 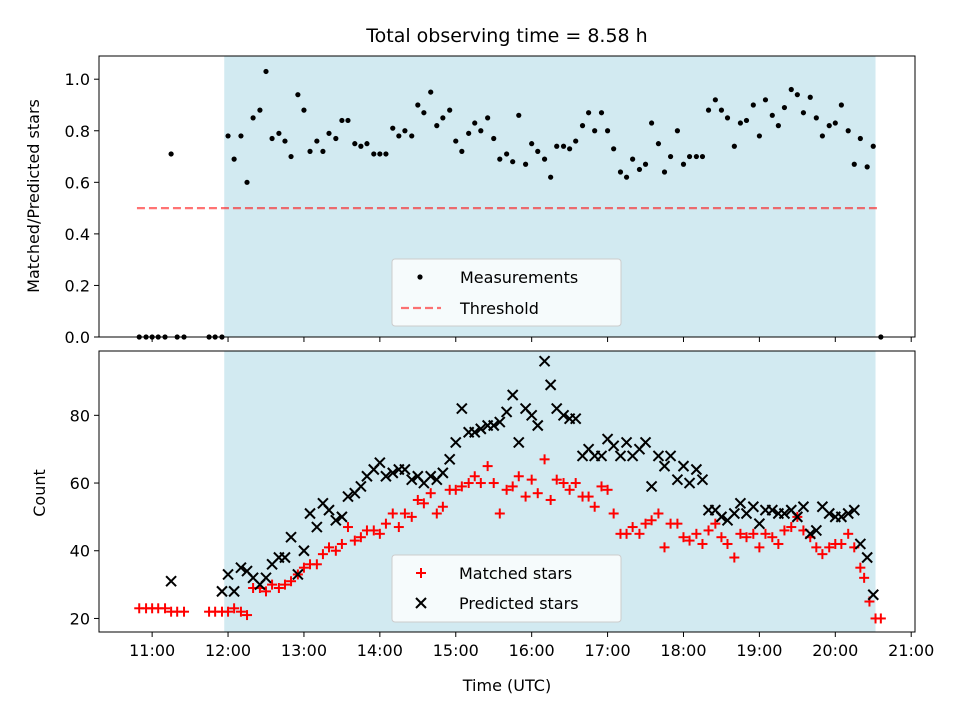 I want to click on legend-box, so click(x=506, y=588).